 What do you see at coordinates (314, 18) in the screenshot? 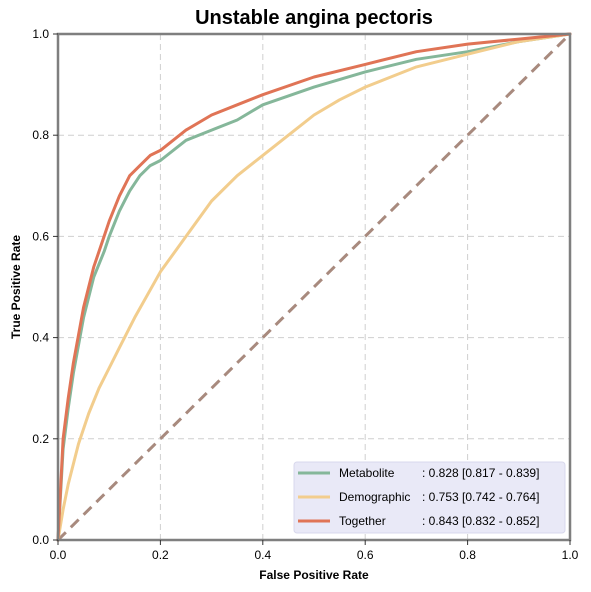
I see `chart-title: Unstable angina pectoris` at bounding box center [314, 18].